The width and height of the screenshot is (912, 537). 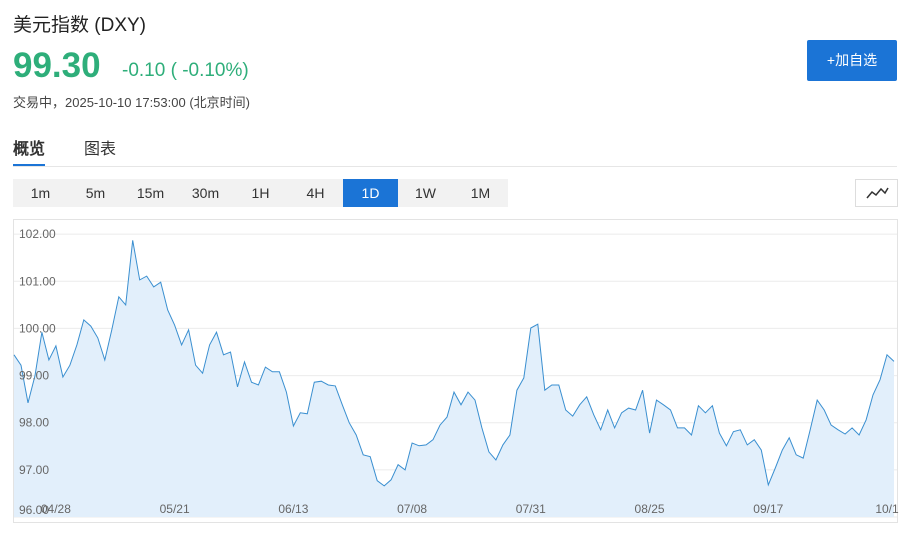 I want to click on period-button: 1m, so click(x=40, y=193).